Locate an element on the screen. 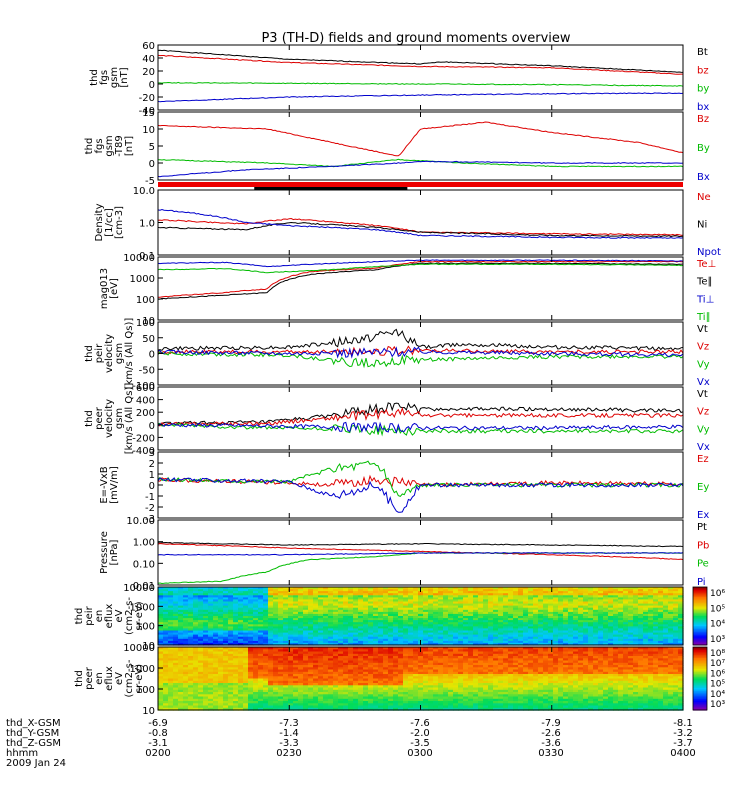 The image size is (750, 800). y-tick-label: -100 is located at coordinates (143, 386).